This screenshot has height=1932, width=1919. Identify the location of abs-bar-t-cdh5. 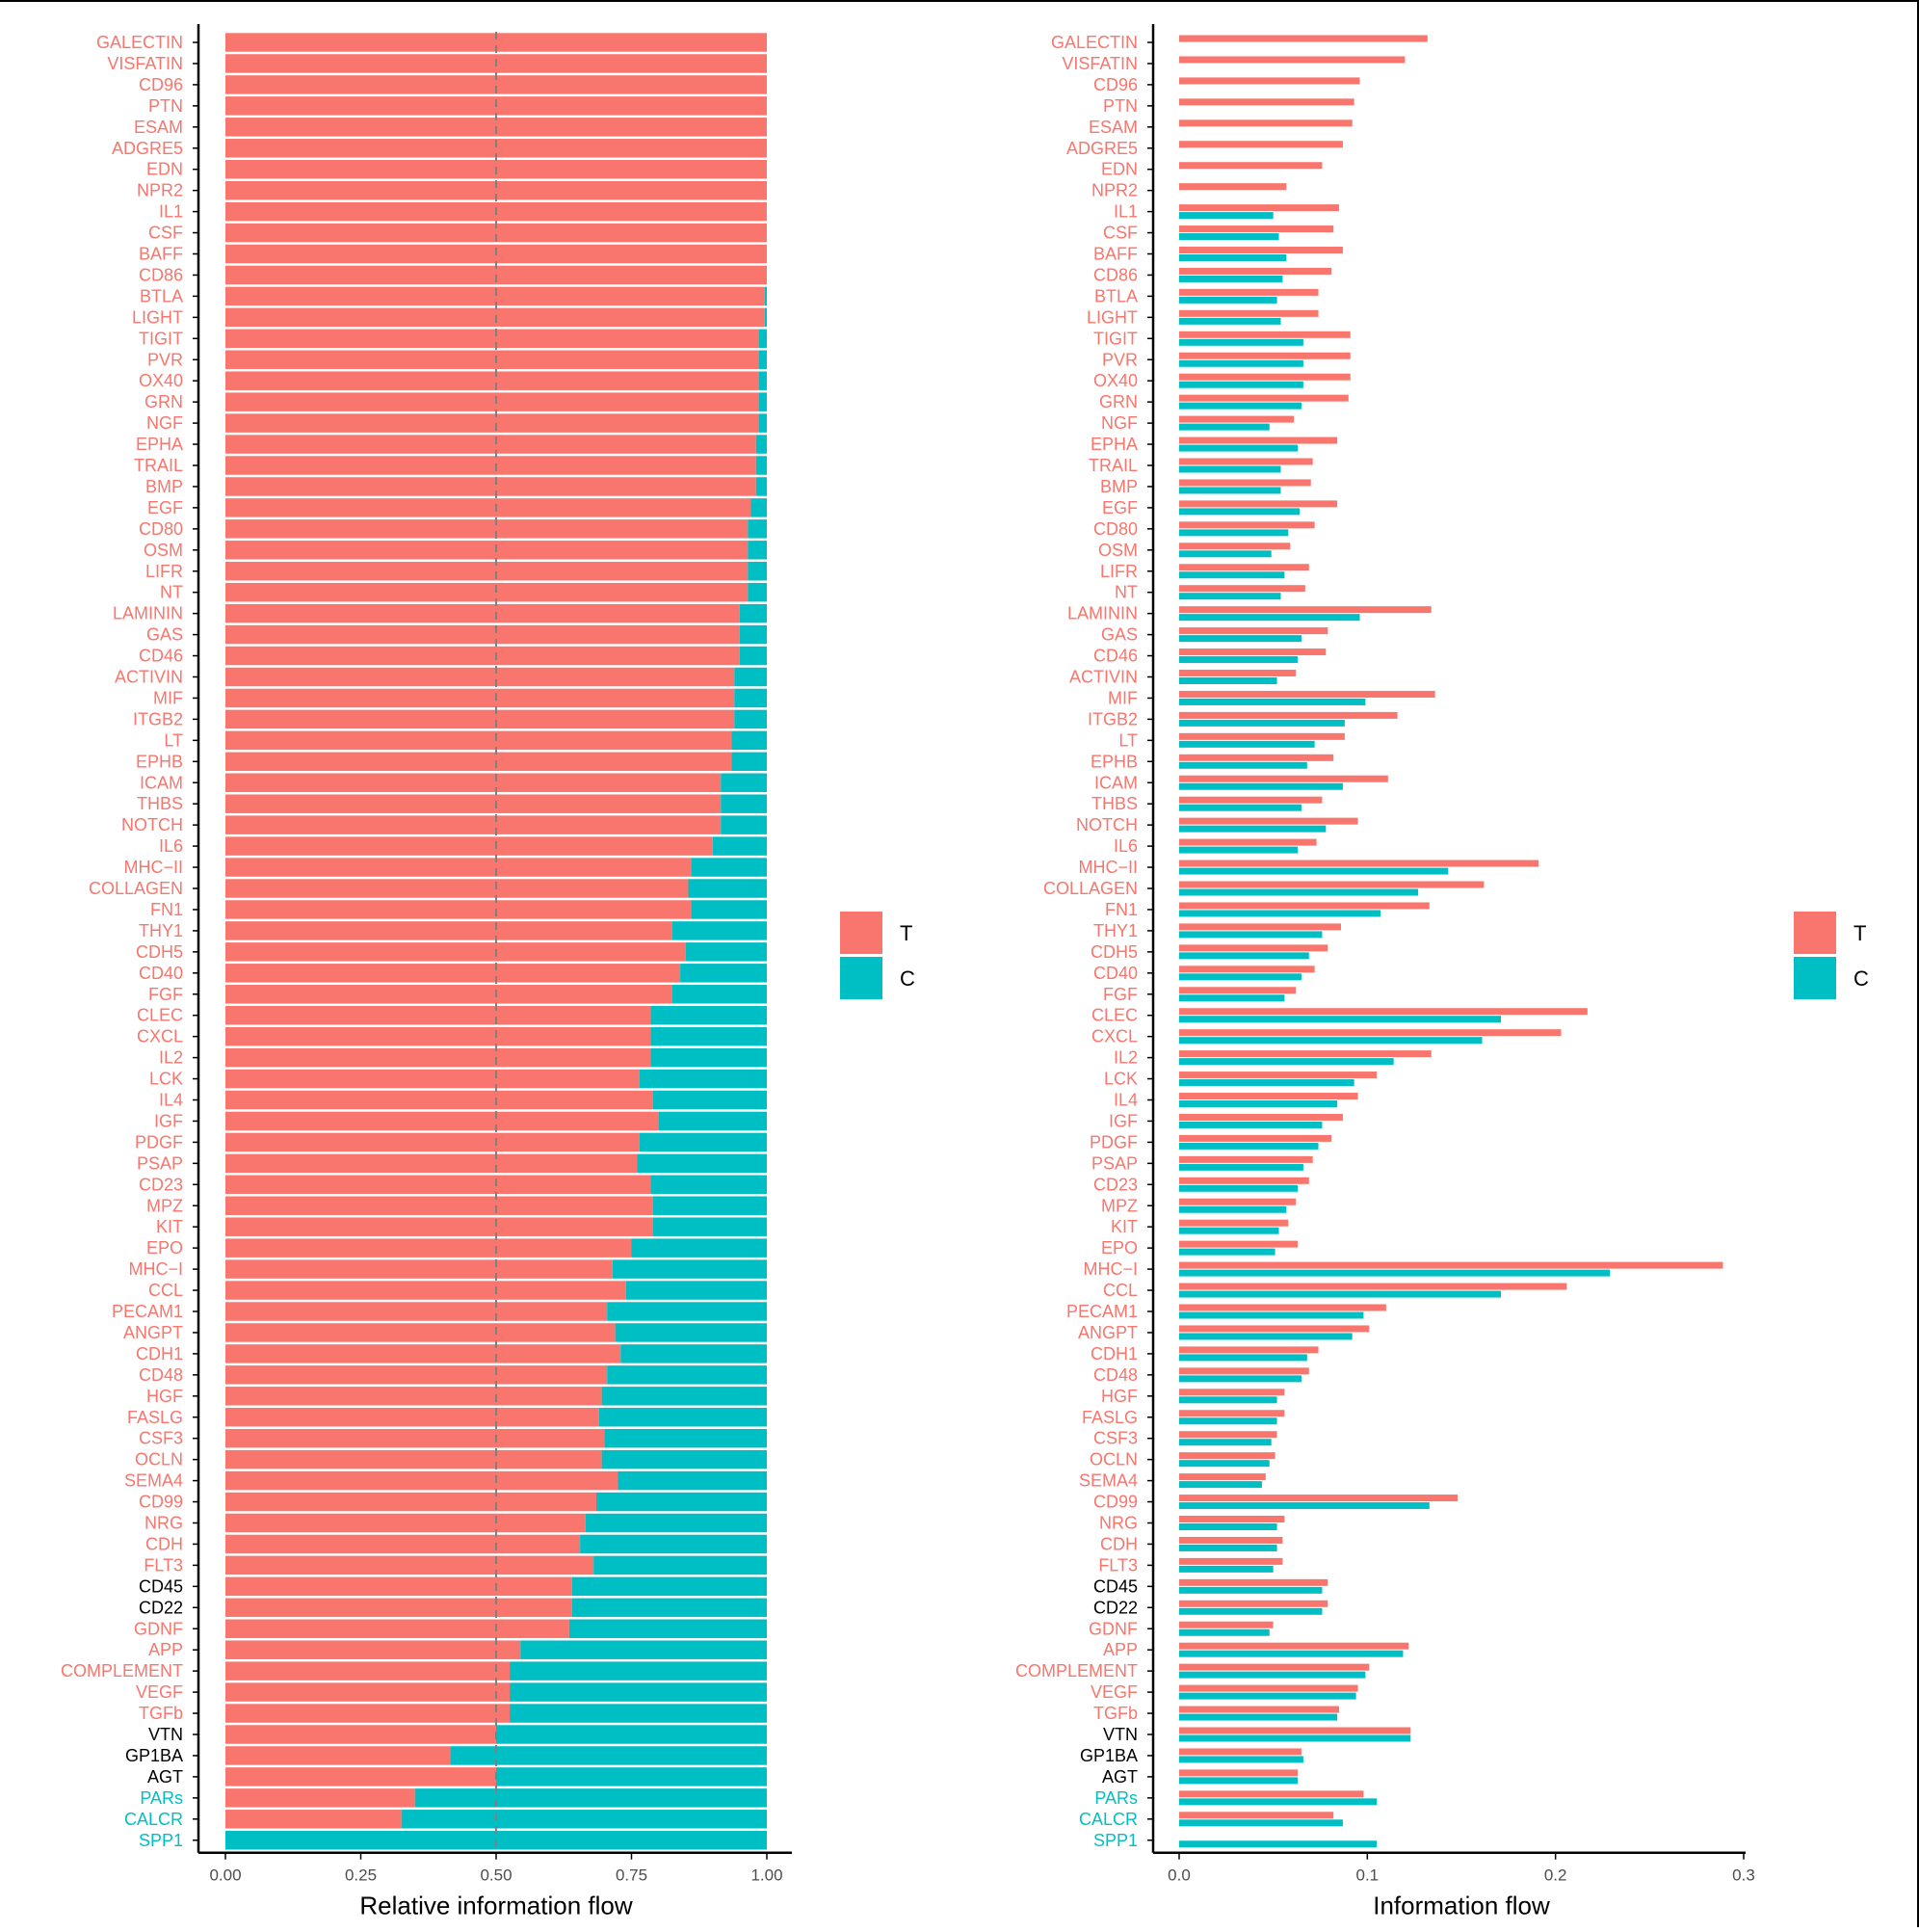
(1253, 948).